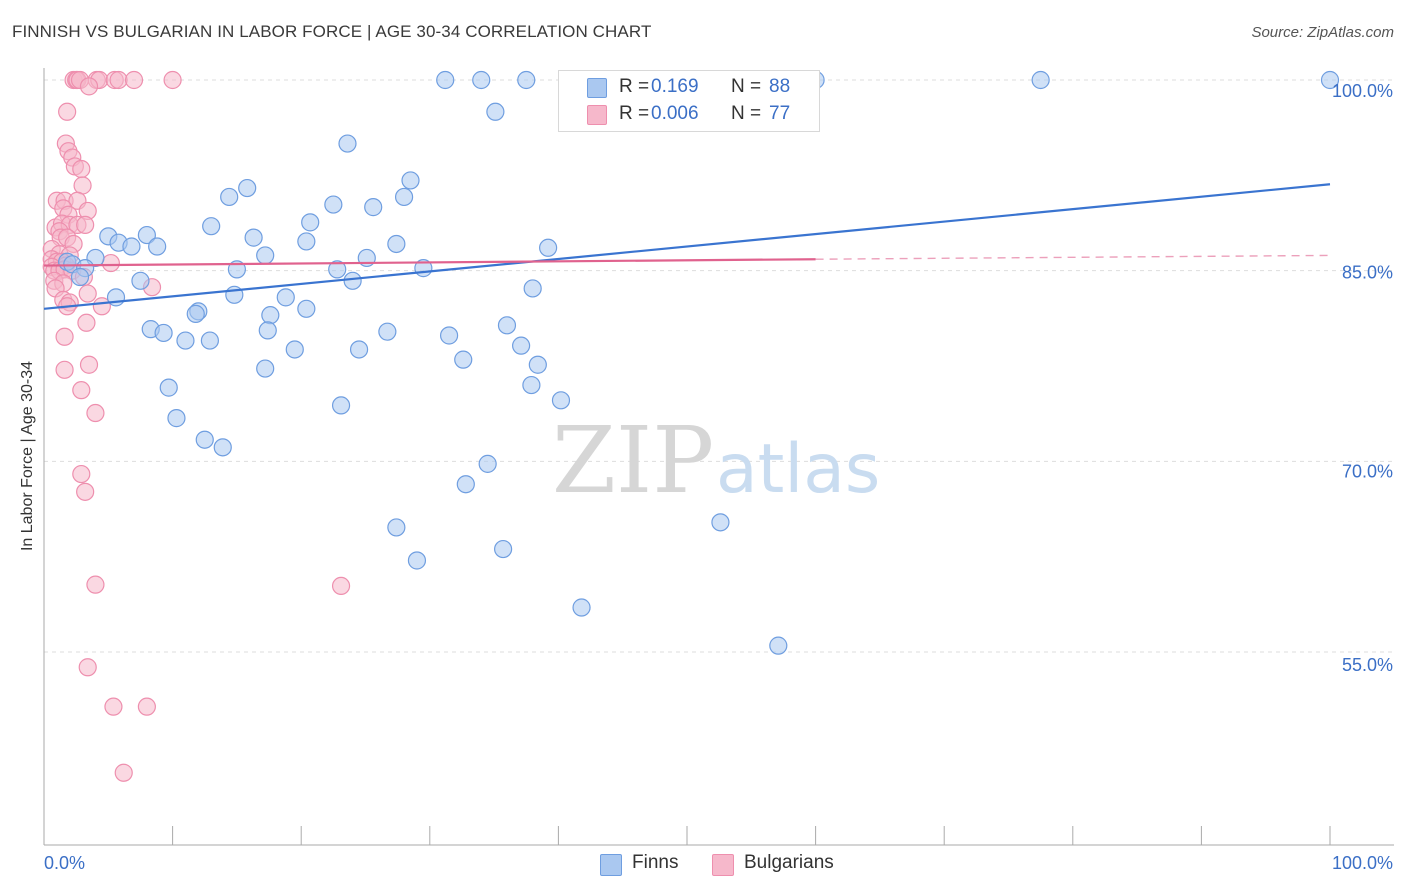  Describe the element at coordinates (789, 862) in the screenshot. I see `legend-label-bulgarians: Bulgarians` at that location.